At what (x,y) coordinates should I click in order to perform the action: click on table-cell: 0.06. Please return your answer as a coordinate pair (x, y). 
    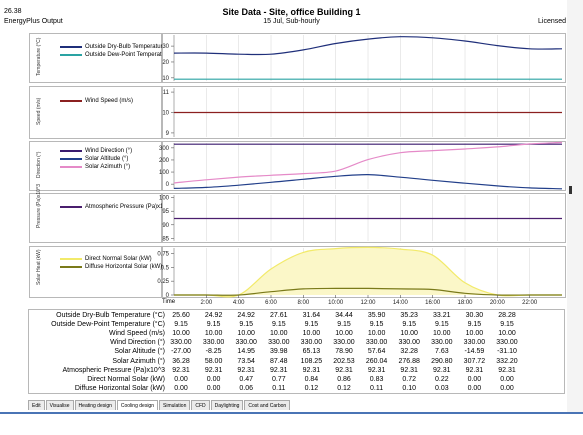
    Looking at the image, I should click on (246, 388).